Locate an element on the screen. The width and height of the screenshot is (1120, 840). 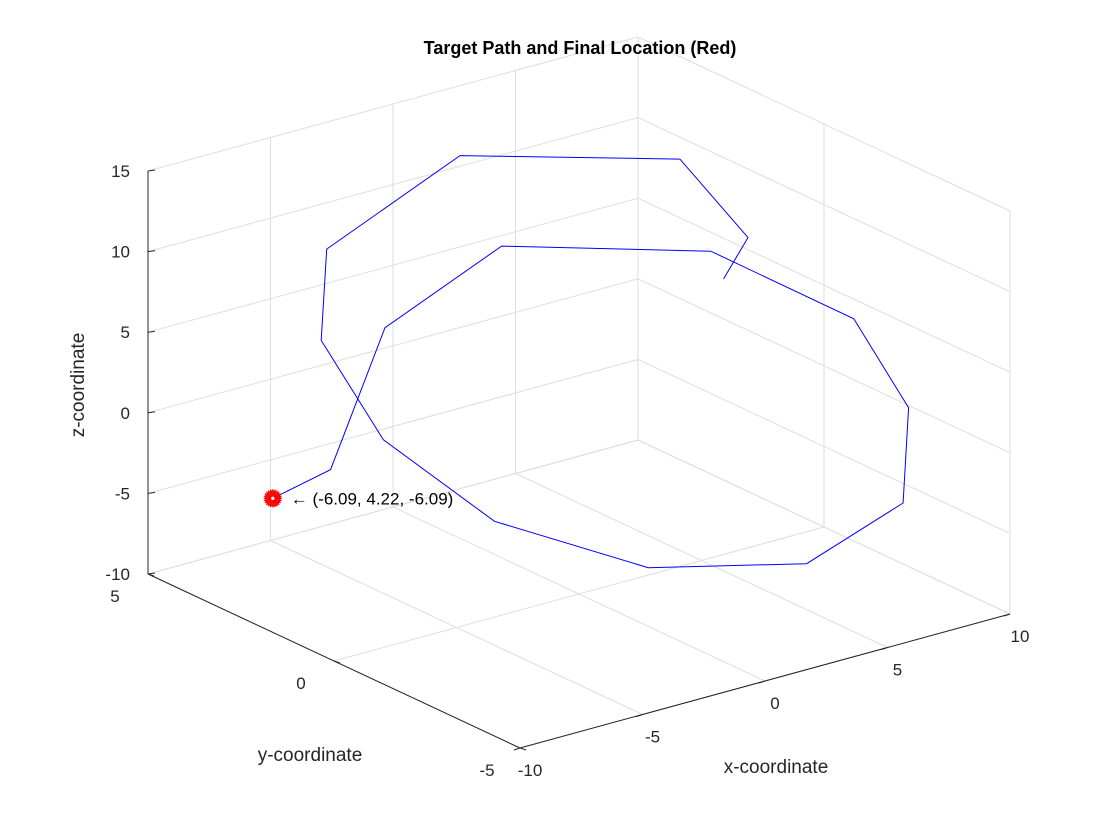
z-tick-label: 0 is located at coordinates (125, 413).